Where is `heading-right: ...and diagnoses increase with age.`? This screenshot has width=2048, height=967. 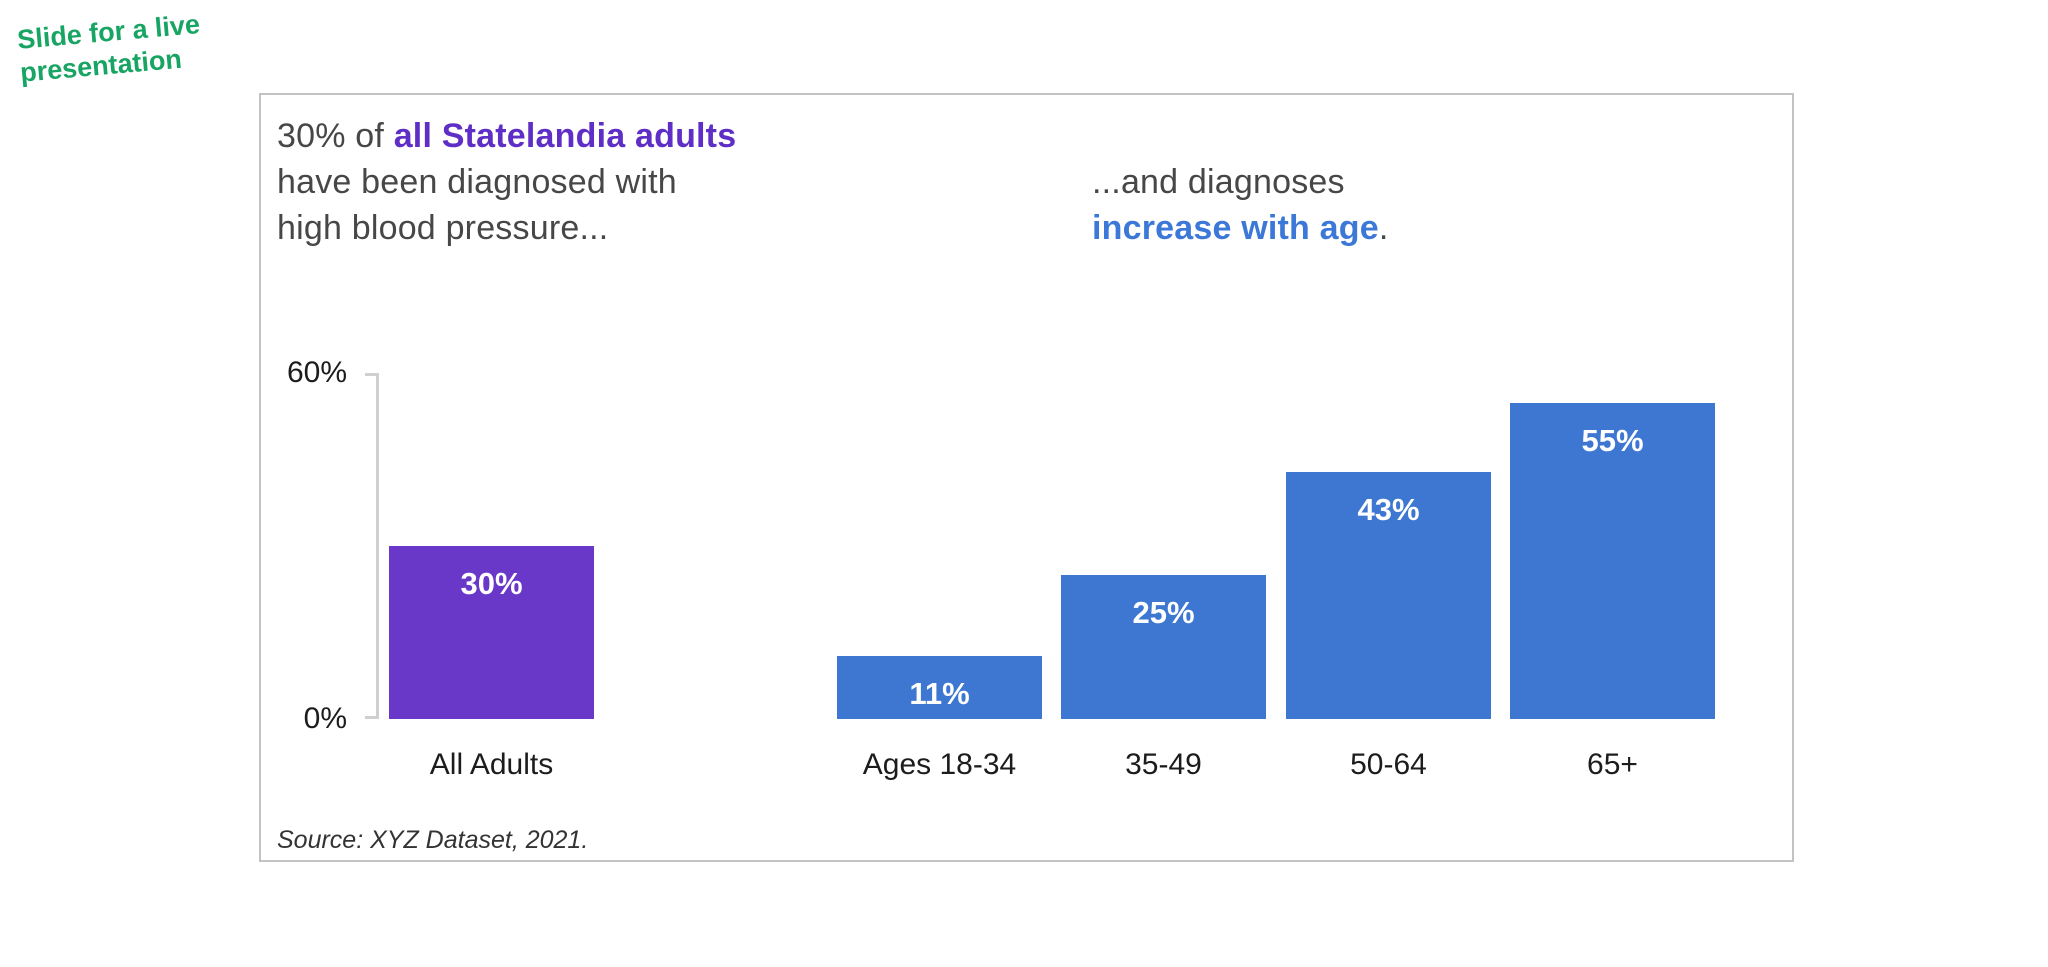 heading-right: ...and diagnoses increase with age. is located at coordinates (1240, 205).